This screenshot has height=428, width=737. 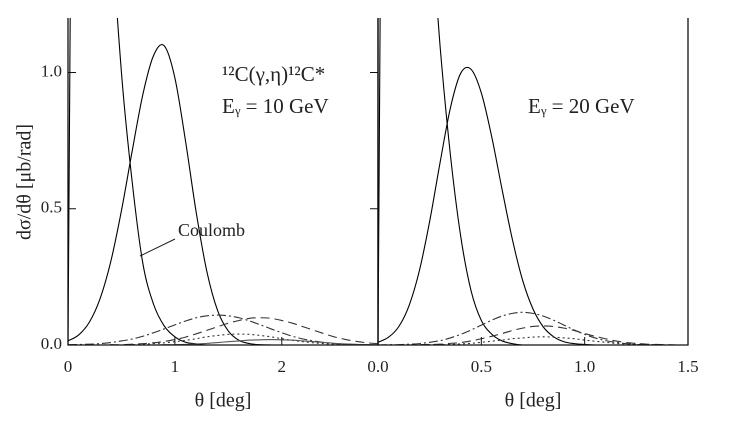 I want to click on y-tick-label: 0.0, so click(x=51, y=343).